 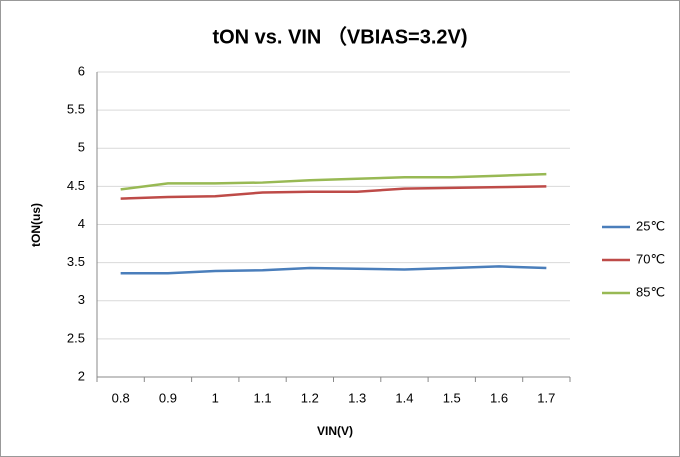 I want to click on y-tick-label: 5.5, so click(x=76, y=109).